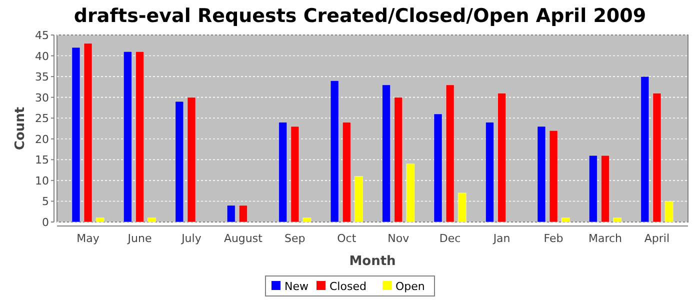  Describe the element at coordinates (45, 222) in the screenshot. I see `y-tick-label: 0` at that location.